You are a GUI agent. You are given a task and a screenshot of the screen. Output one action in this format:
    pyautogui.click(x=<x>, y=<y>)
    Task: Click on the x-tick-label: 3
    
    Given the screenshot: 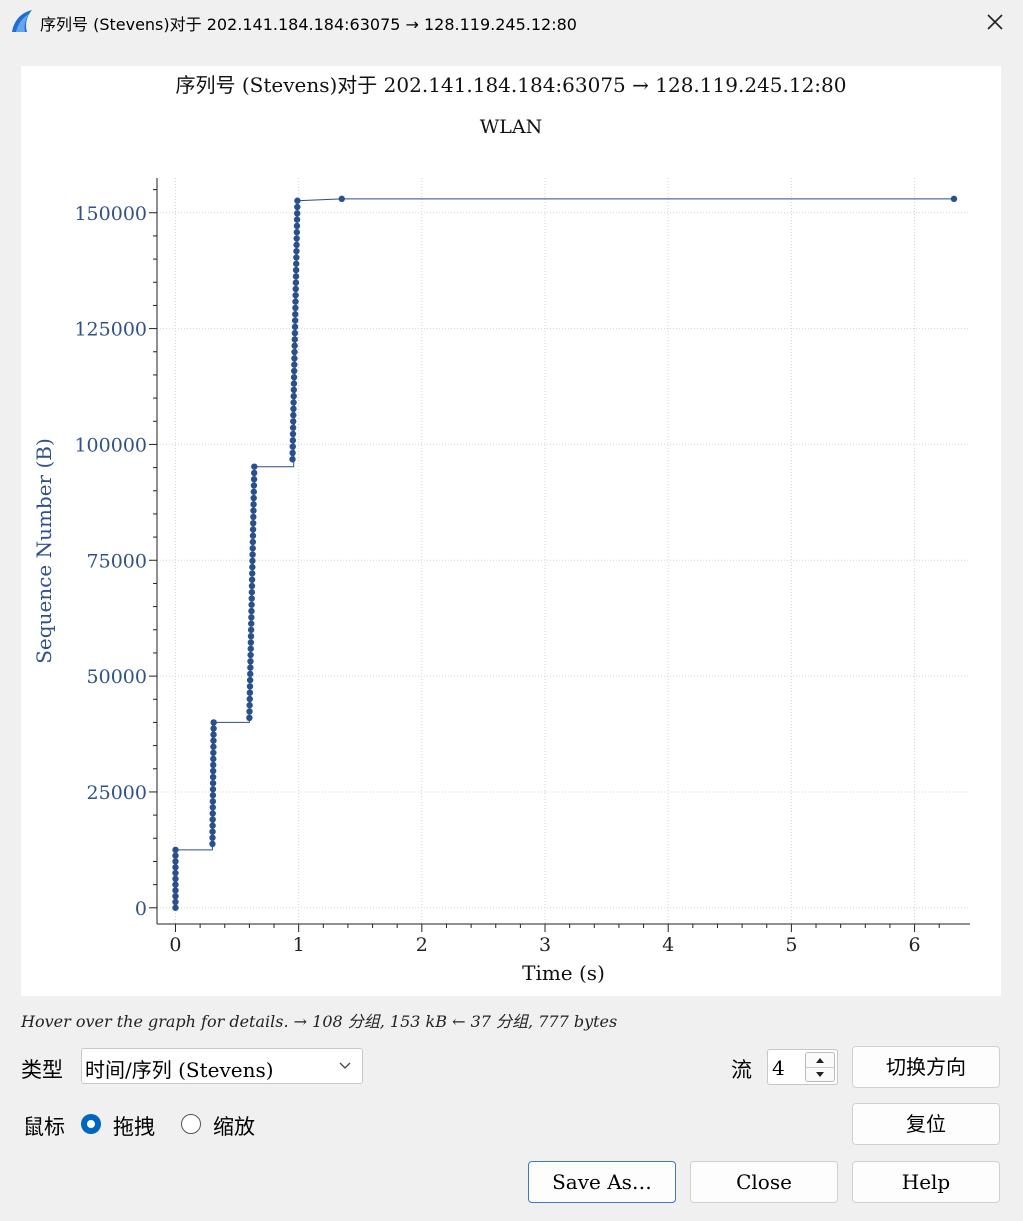 What is the action you would take?
    pyautogui.click(x=545, y=945)
    